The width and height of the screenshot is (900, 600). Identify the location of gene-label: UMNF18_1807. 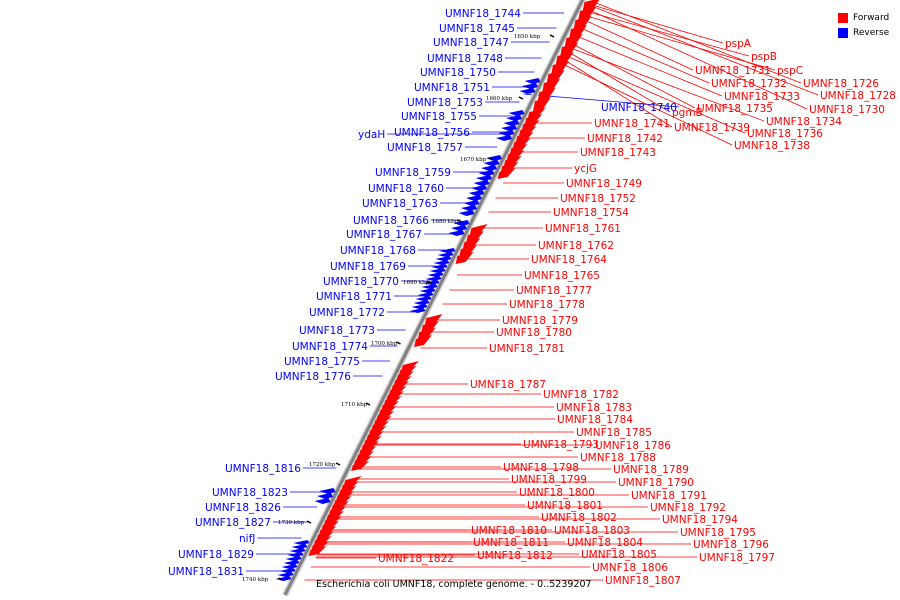
(643, 581).